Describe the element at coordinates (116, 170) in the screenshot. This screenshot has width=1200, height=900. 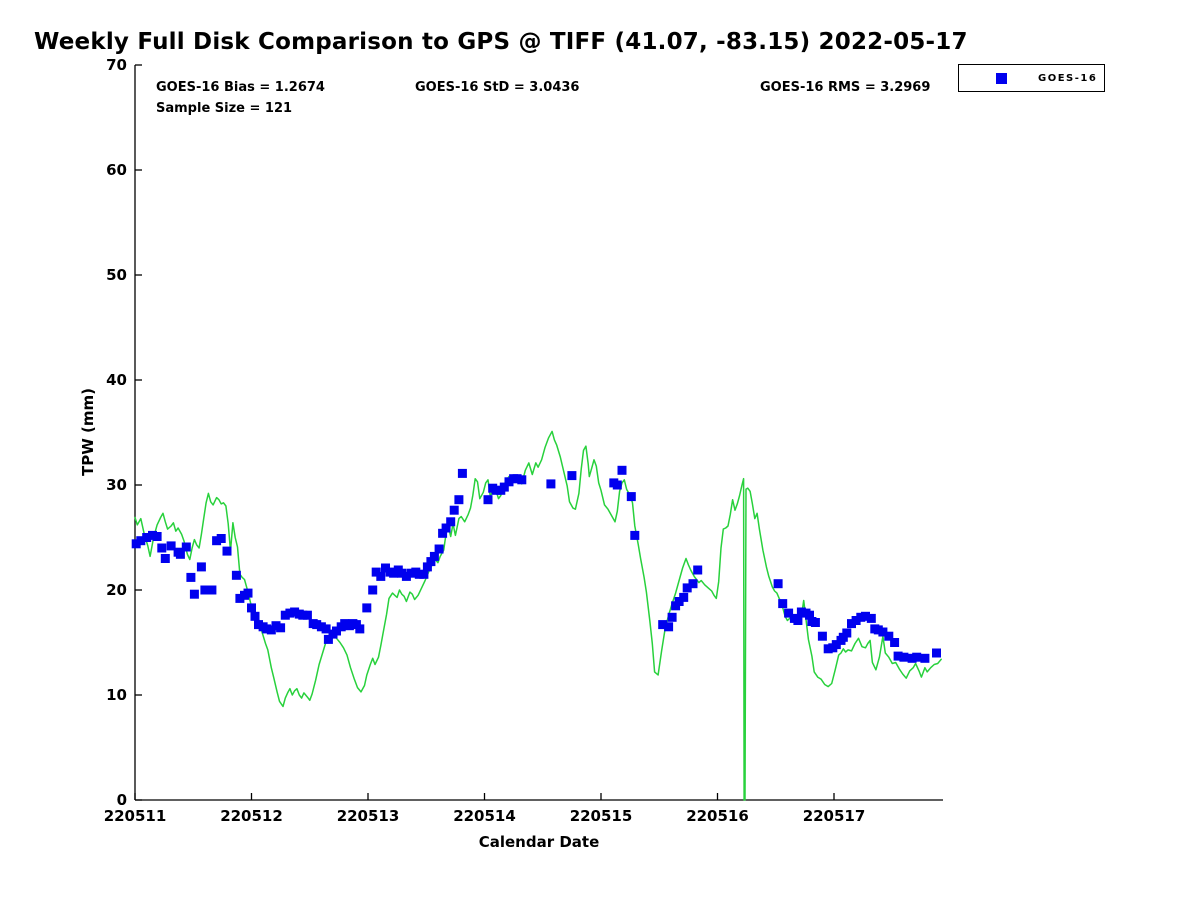
I see `y-tick-label: 60` at that location.